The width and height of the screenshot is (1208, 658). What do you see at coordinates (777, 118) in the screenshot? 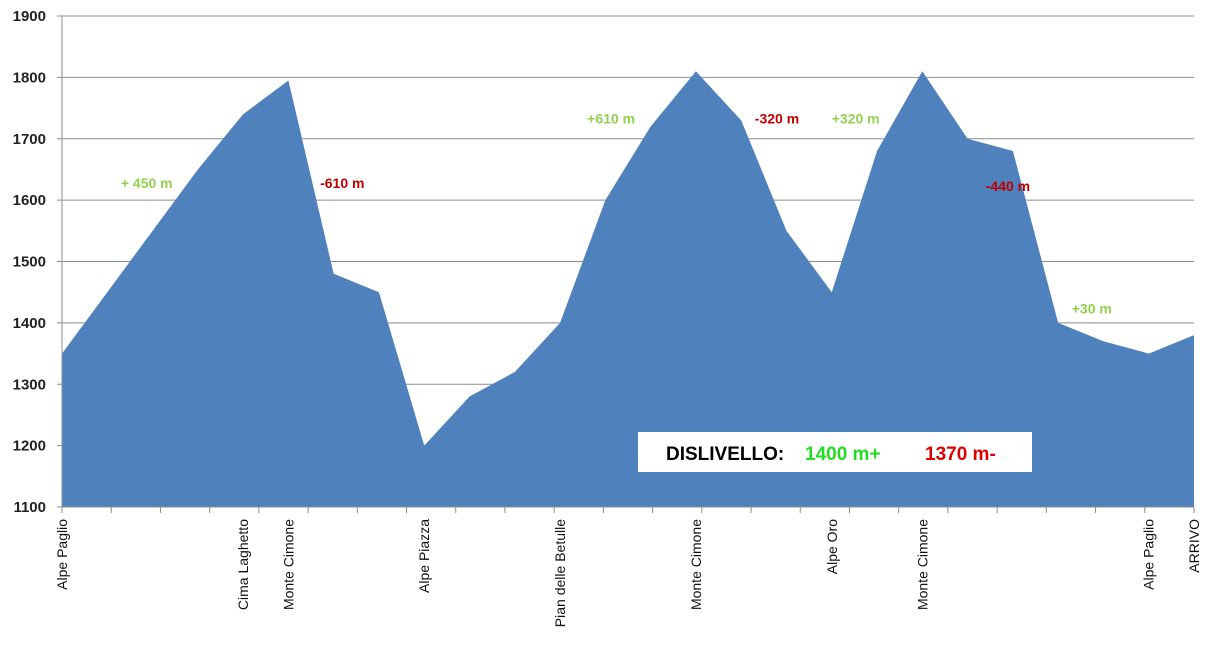
I see `elevation-loss-annotation: -320 m` at bounding box center [777, 118].